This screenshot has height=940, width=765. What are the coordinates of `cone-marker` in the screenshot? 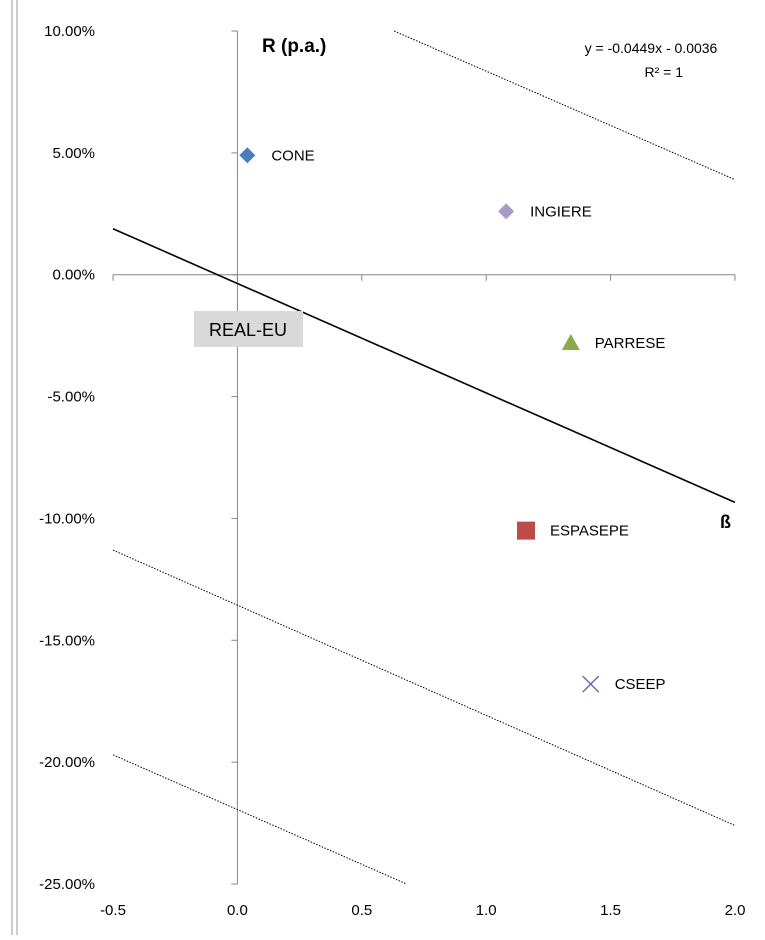 It's located at (247, 155).